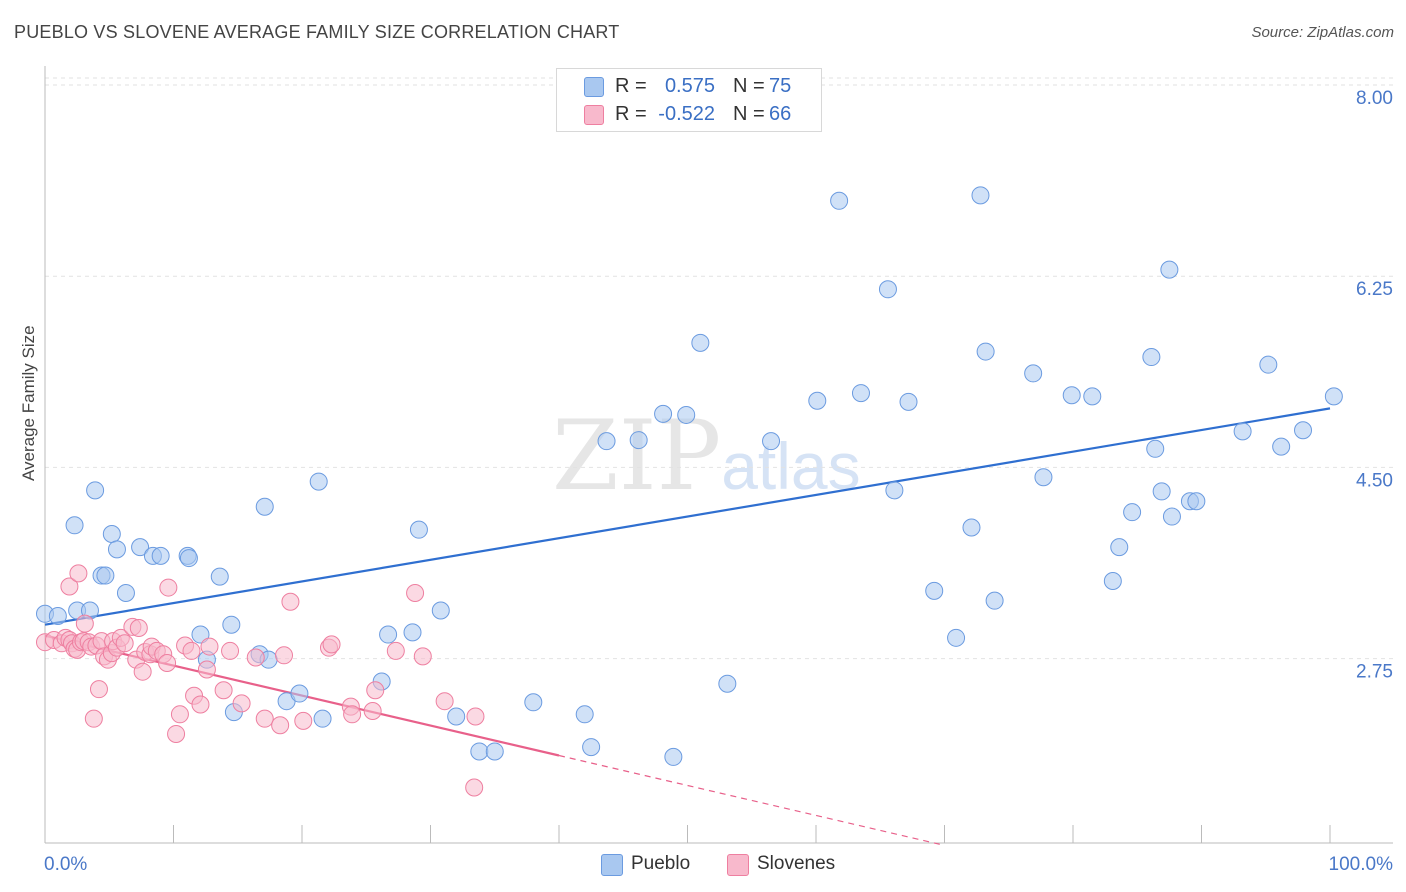 The image size is (1406, 892). Describe the element at coordinates (1374, 480) in the screenshot. I see `y-tick-label: 4.50` at that location.